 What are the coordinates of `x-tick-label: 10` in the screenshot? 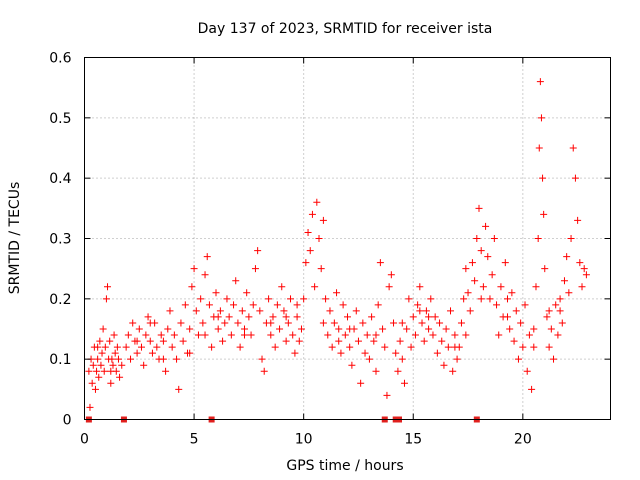 It's located at (304, 440).